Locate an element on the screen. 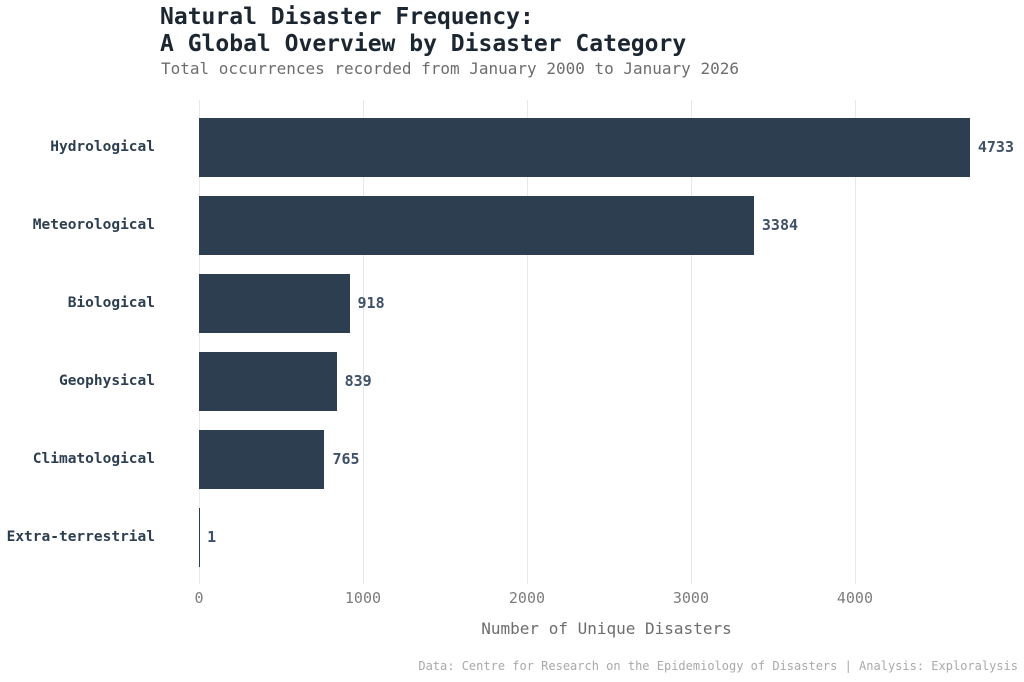 The height and width of the screenshot is (682, 1024). bar-row: 1 is located at coordinates (606, 537).